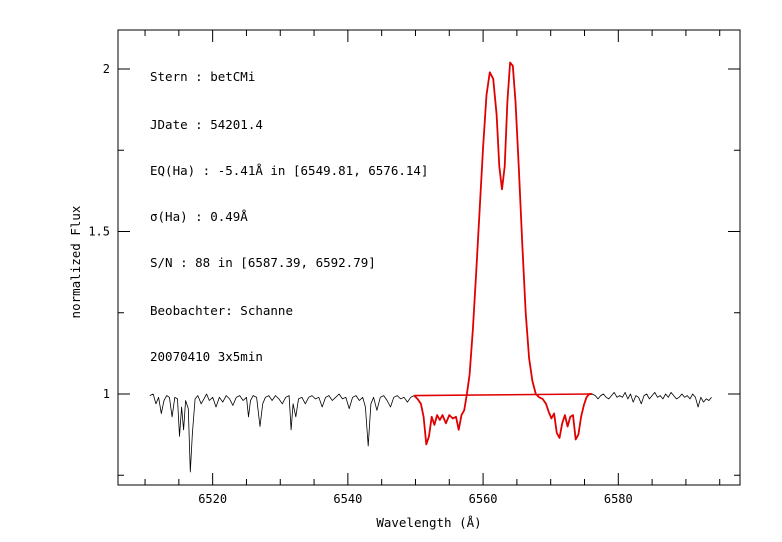 Image resolution: width=782 pixels, height=542 pixels. I want to click on annotation-observer: Beobachter: Schanne, so click(221, 310).